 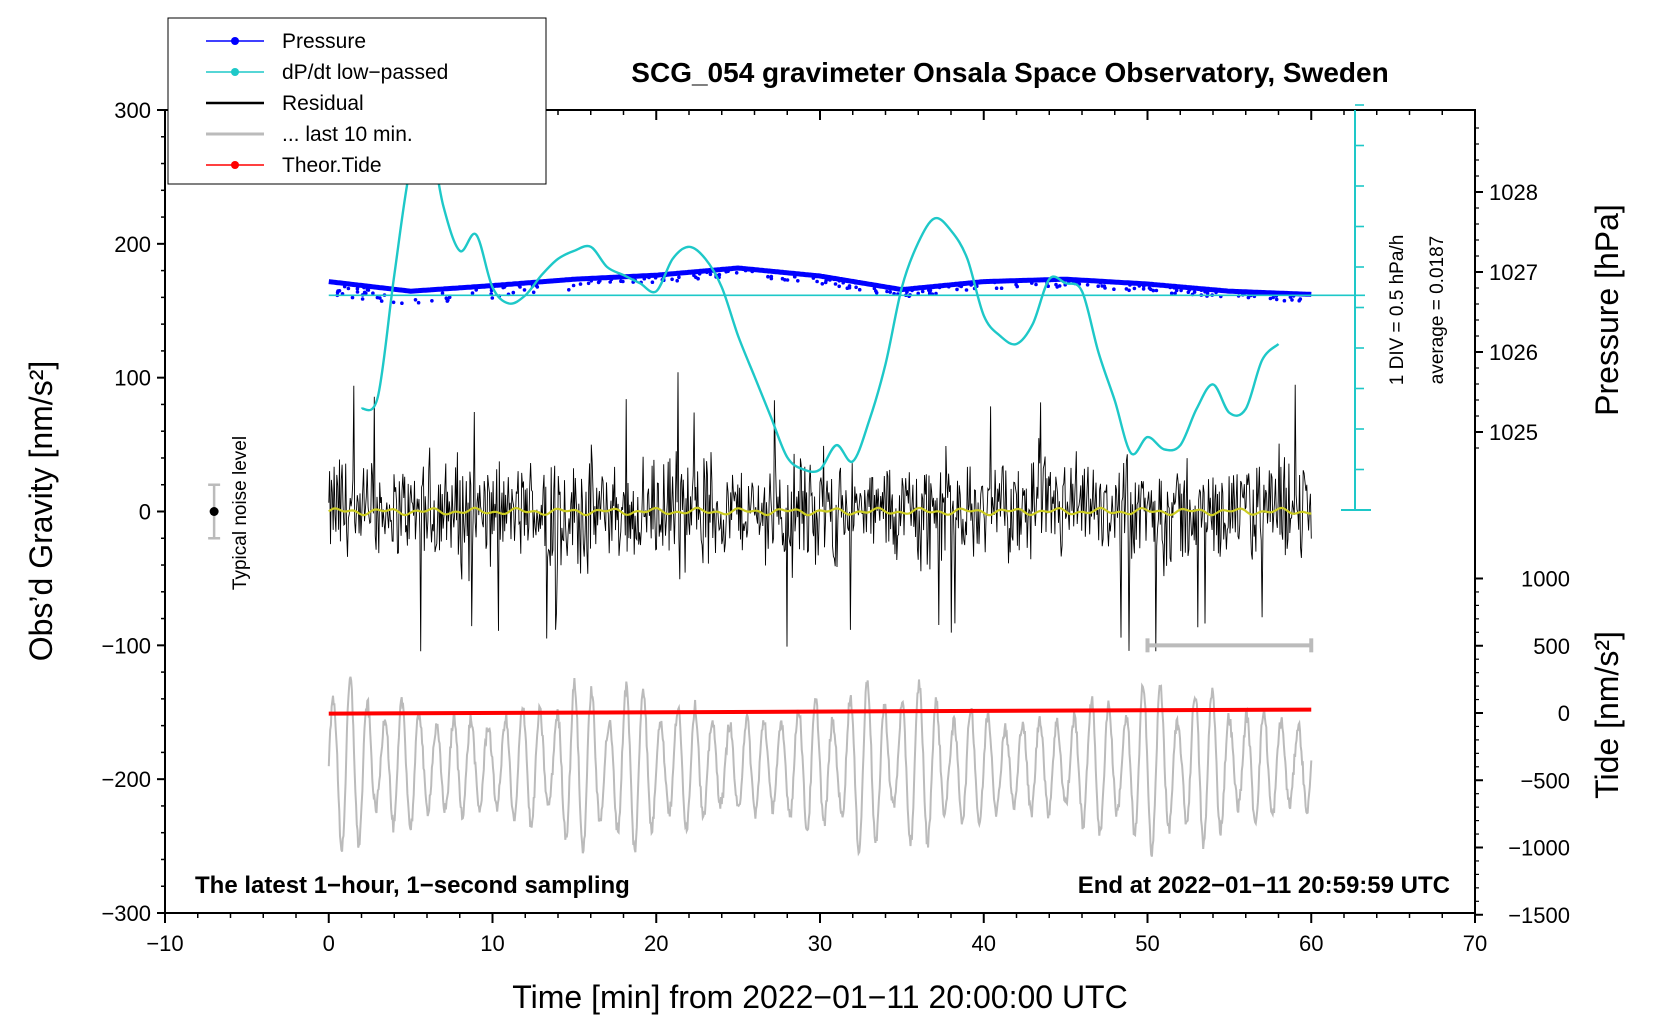 I want to click on tide-tick-label: −1000, so click(x=1539, y=848).